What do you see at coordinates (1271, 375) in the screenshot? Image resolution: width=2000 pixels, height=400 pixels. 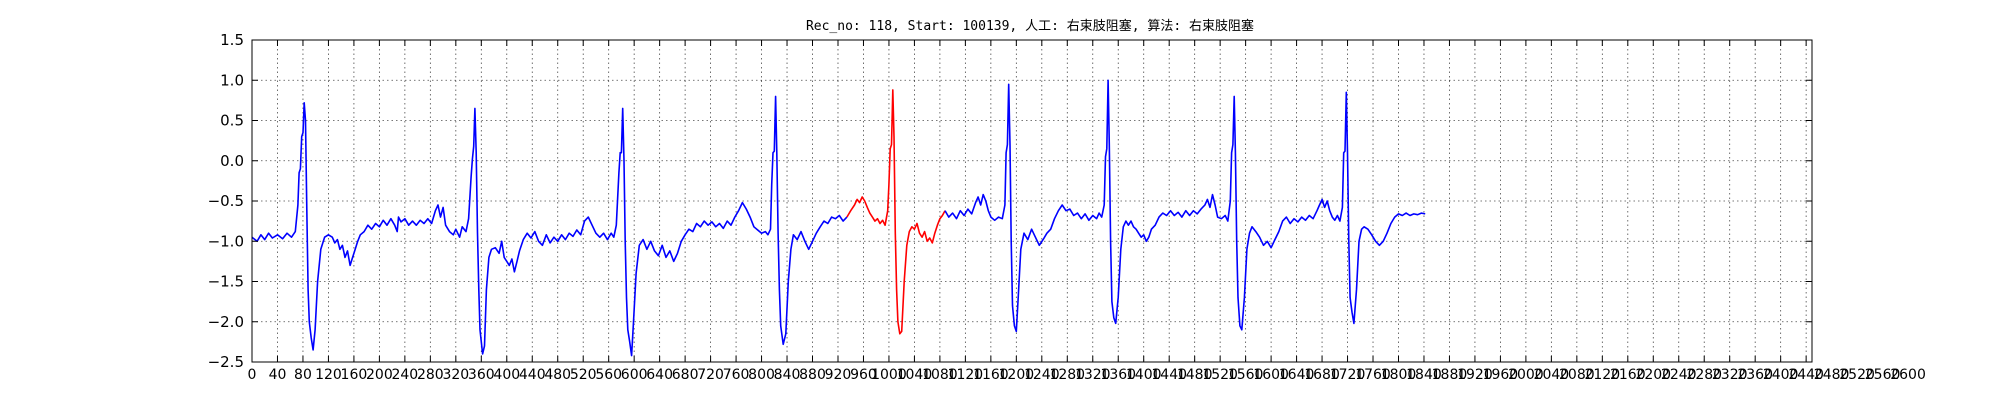 I see `x-tick-label: 1600` at bounding box center [1271, 375].